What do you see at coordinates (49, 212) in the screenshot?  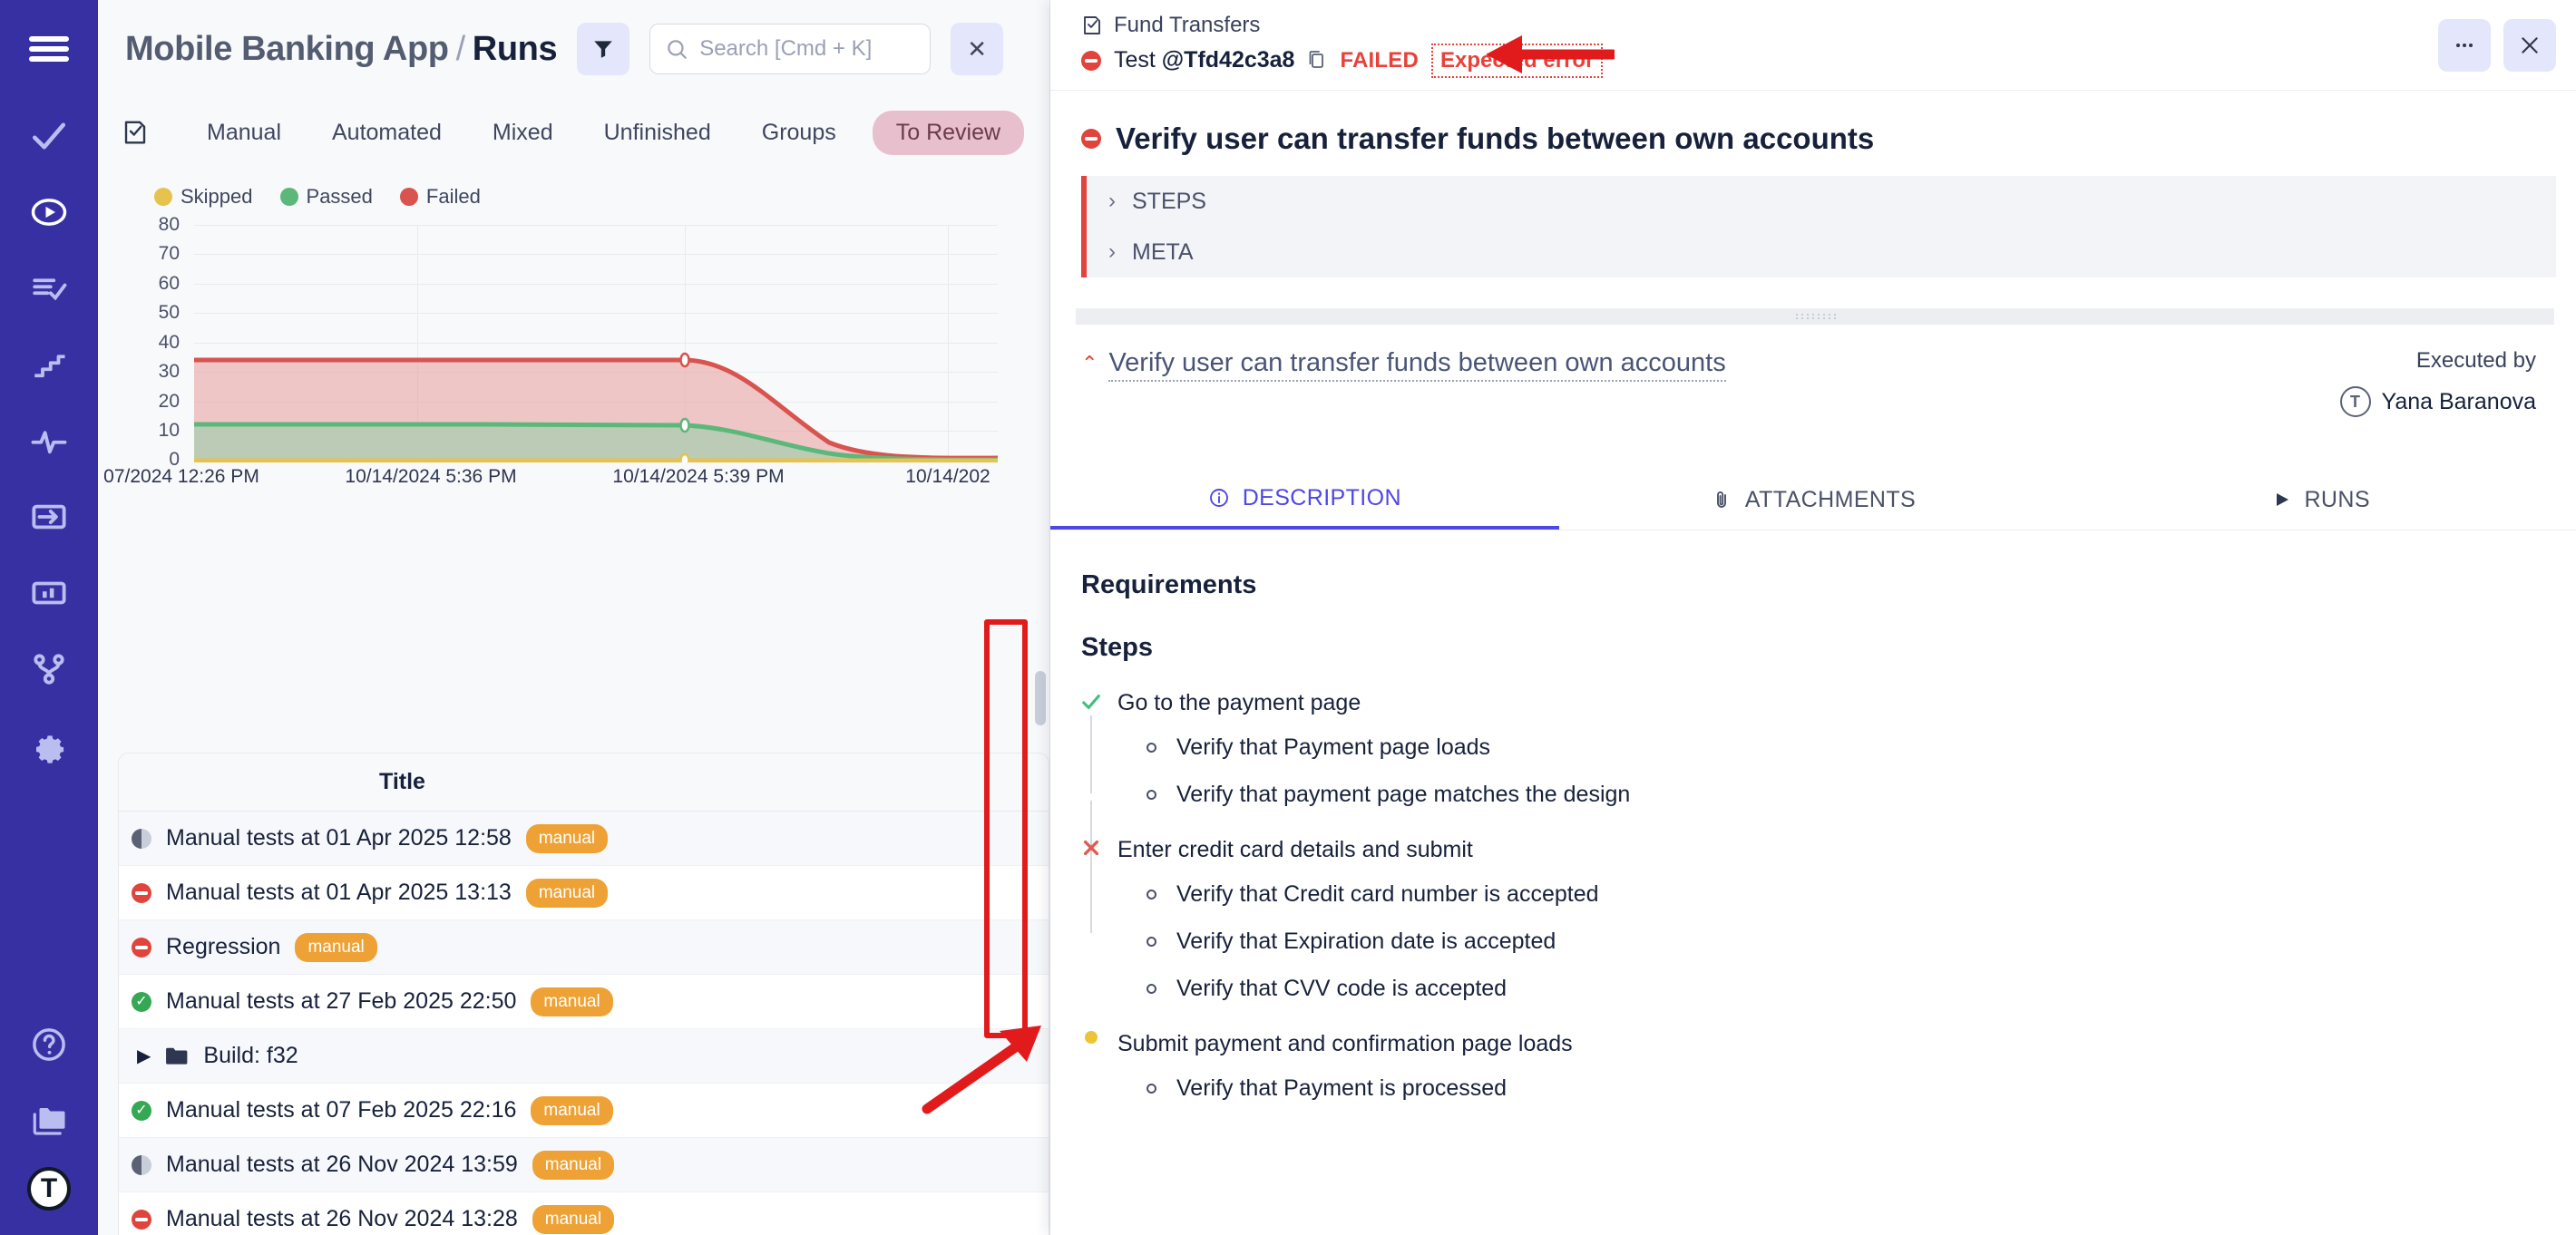 I see `sidebar-item-runs` at bounding box center [49, 212].